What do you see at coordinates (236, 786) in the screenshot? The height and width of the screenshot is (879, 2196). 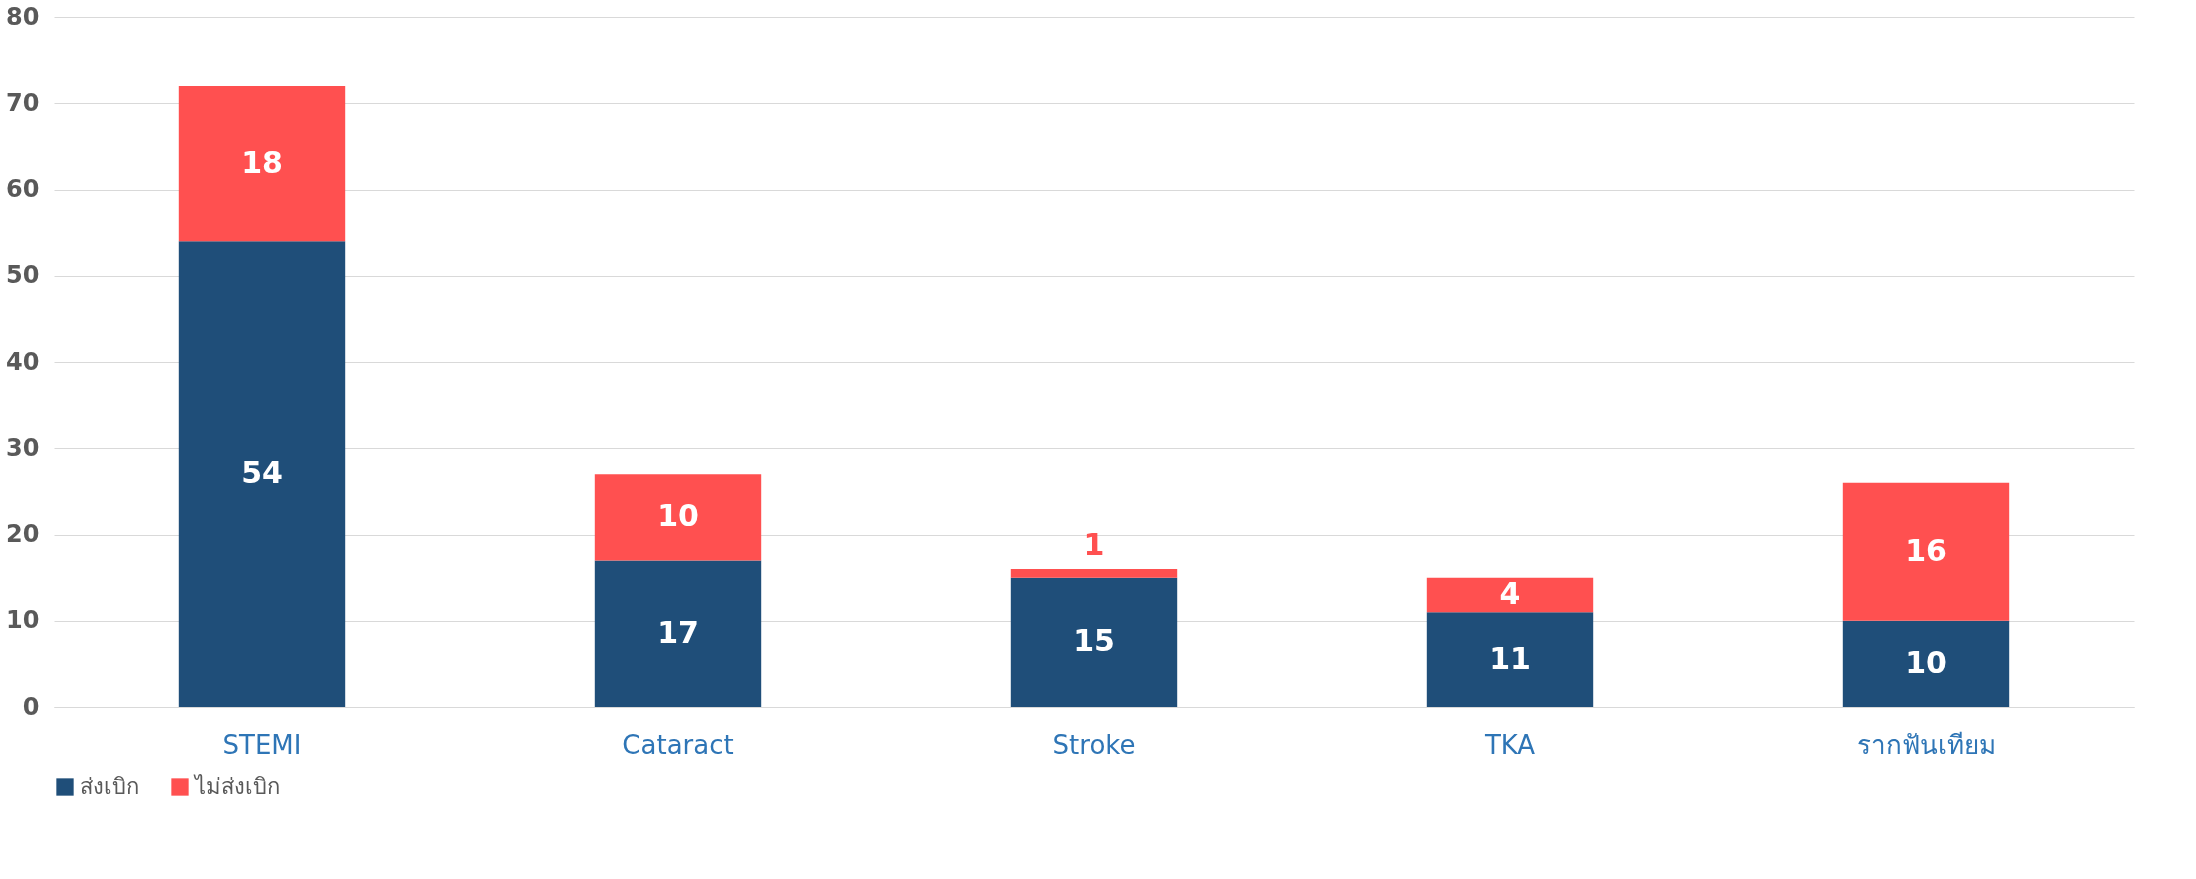 I see `legend-label: ไม่ส่งเบิก` at bounding box center [236, 786].